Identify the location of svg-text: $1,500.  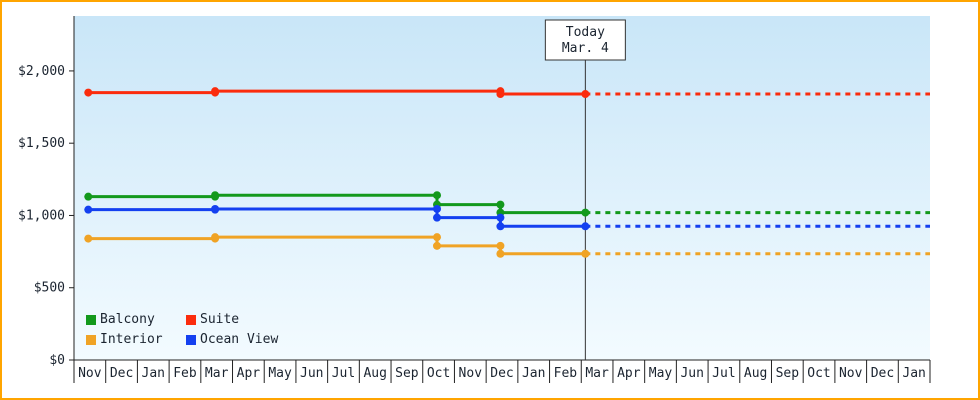
(41, 143).